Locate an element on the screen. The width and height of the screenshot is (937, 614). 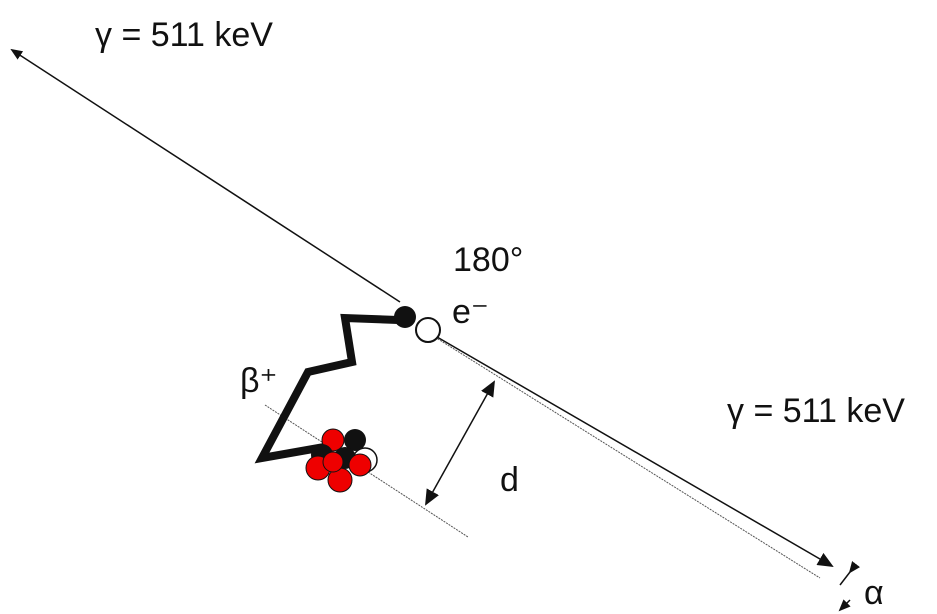
label: e⁻ is located at coordinates (470, 312).